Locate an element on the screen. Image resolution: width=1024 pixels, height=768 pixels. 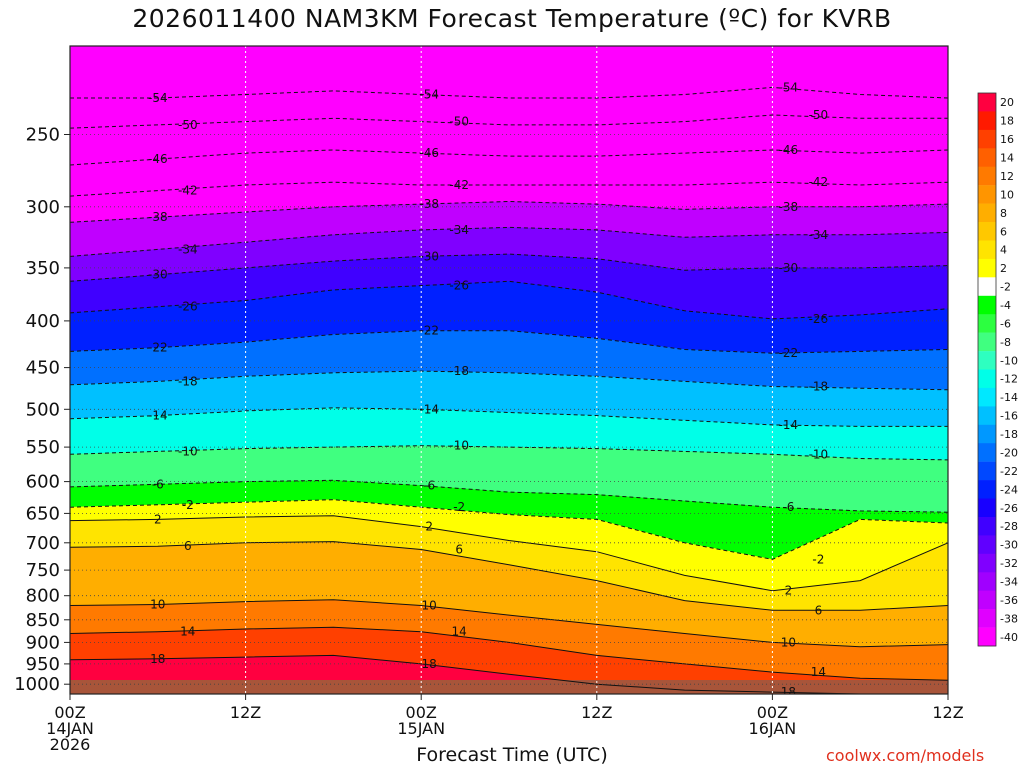
y-tick-label: 700 is located at coordinates (43, 543).